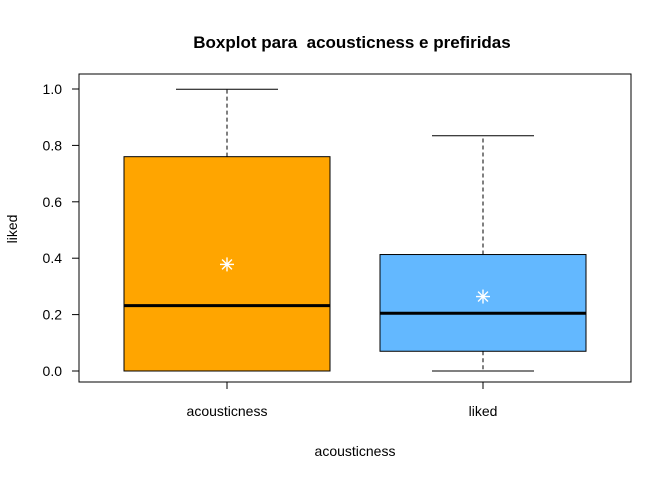  I want to click on y-tick-label: 0.6, so click(53, 202).